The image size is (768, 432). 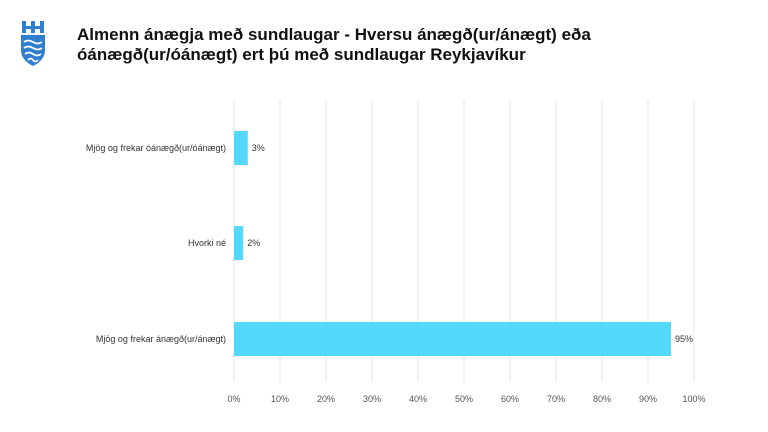 What do you see at coordinates (280, 399) in the screenshot?
I see `x-tick-label: 10%` at bounding box center [280, 399].